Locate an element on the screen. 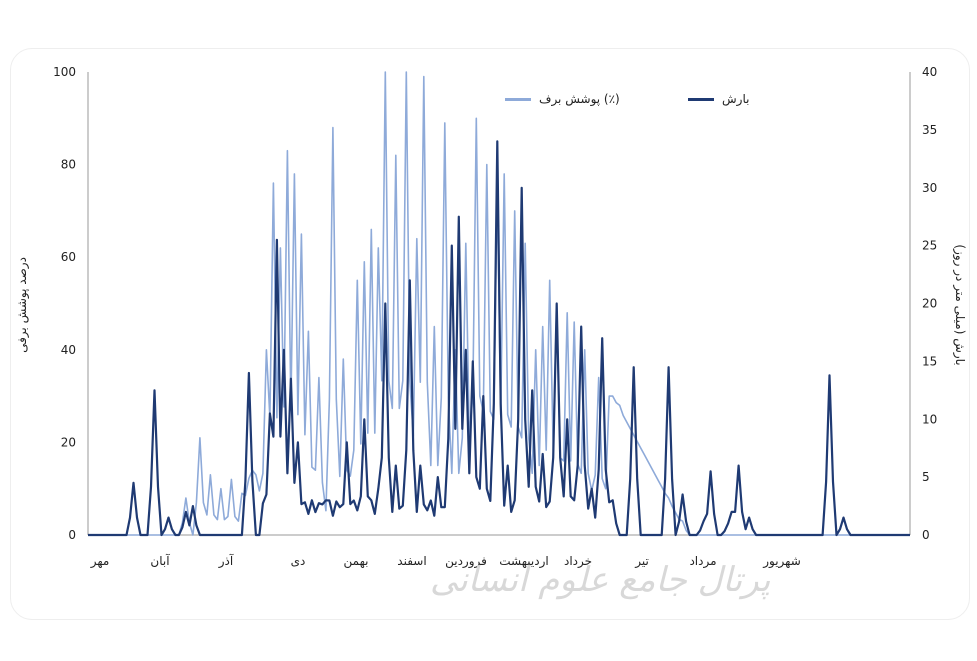 The image size is (977, 661). y-right-tick-label: 25 is located at coordinates (929, 246).